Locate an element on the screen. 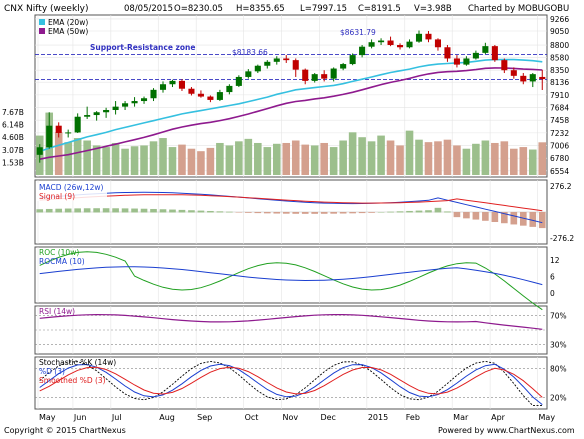 This screenshot has height=439, width=584. legend-stoch-d: %D (3) is located at coordinates (52, 371).